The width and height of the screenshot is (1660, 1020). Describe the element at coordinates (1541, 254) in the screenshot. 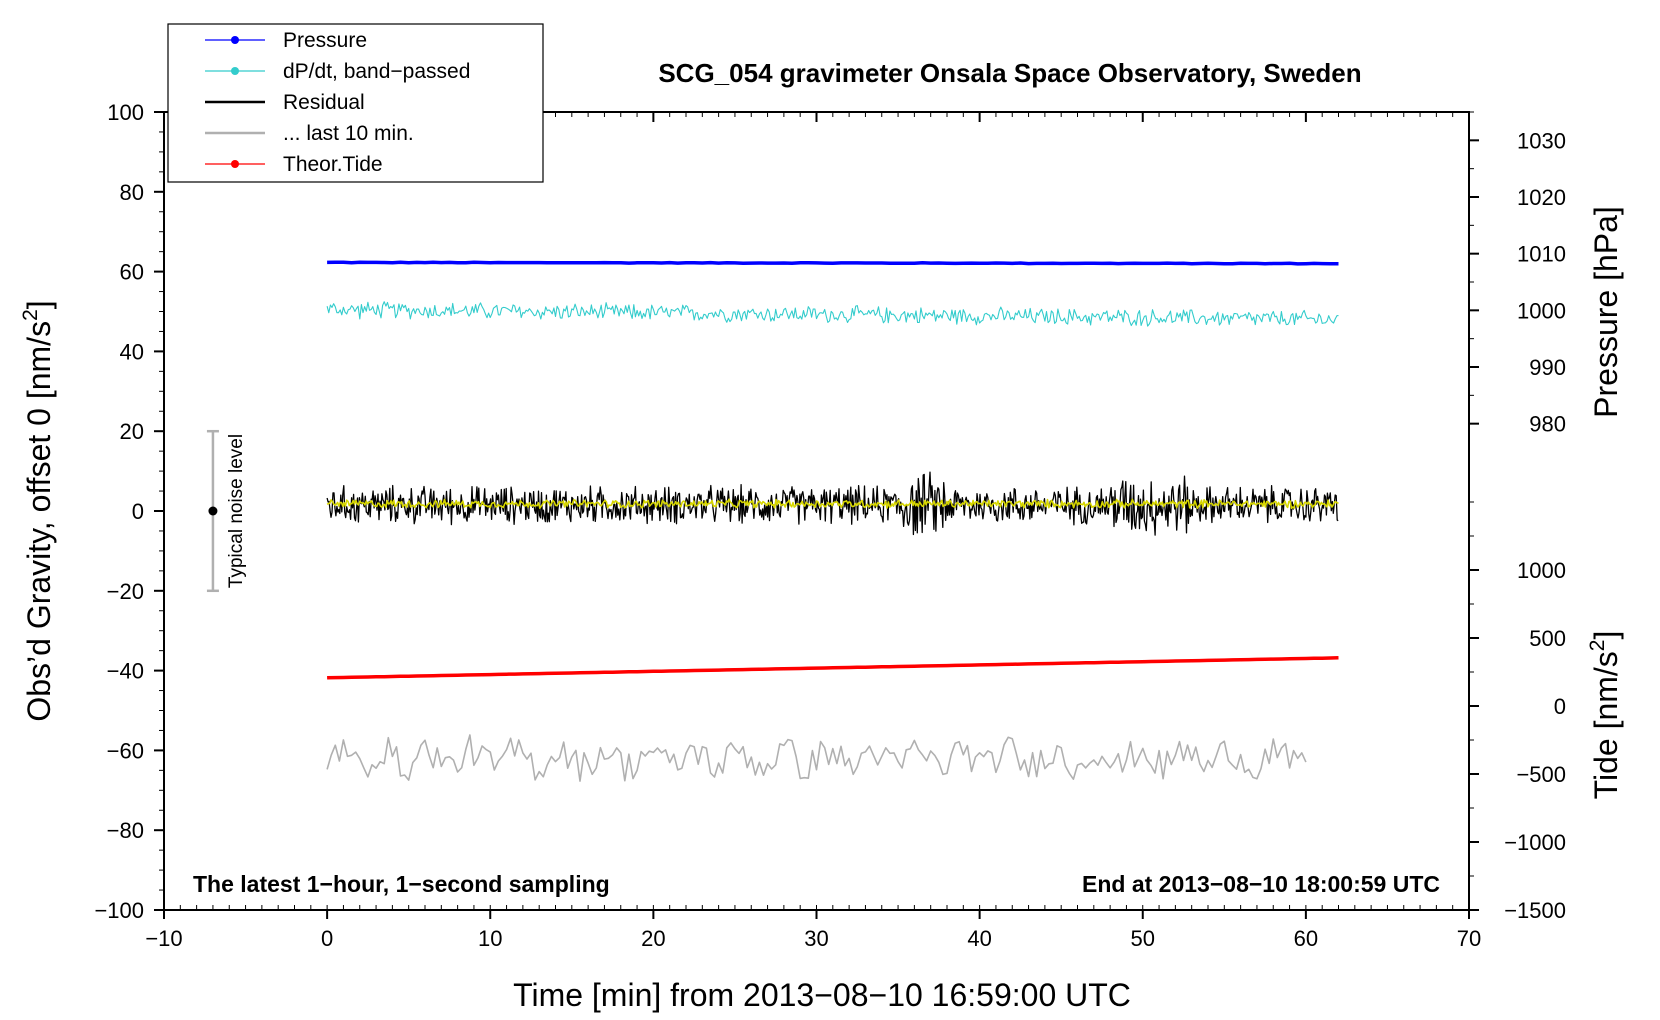

I see `pressure-tick-label: 1010` at that location.